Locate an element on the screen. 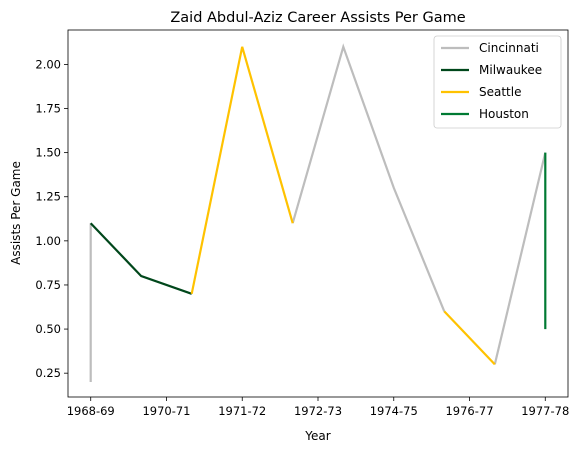 The image size is (582, 453). x-tick-label: 1972-73 is located at coordinates (318, 411).